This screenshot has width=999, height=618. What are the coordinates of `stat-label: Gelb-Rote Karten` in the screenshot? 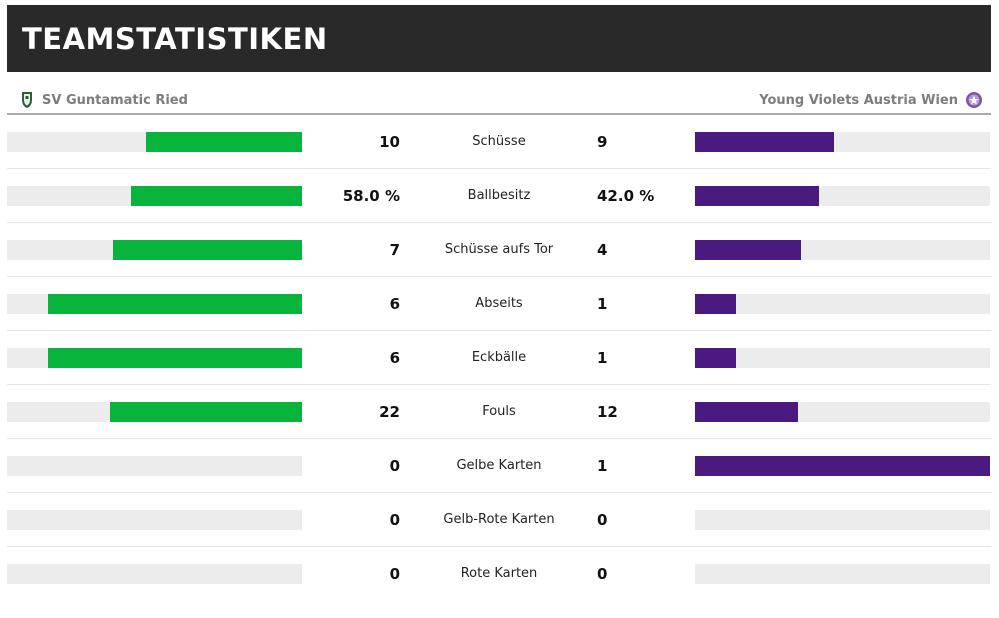 It's located at (499, 519).